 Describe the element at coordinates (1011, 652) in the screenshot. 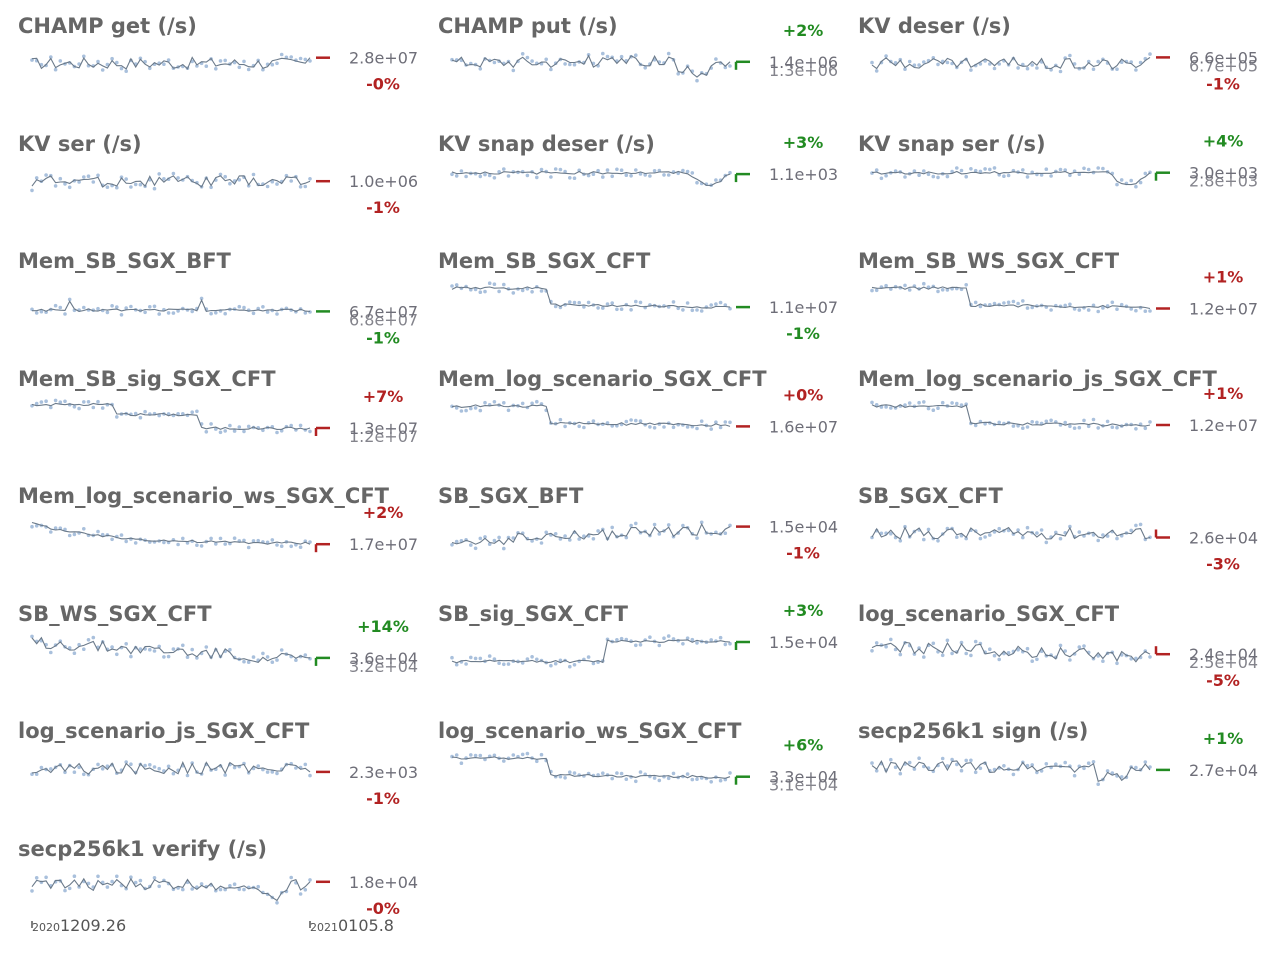

I see `trend-line` at that location.